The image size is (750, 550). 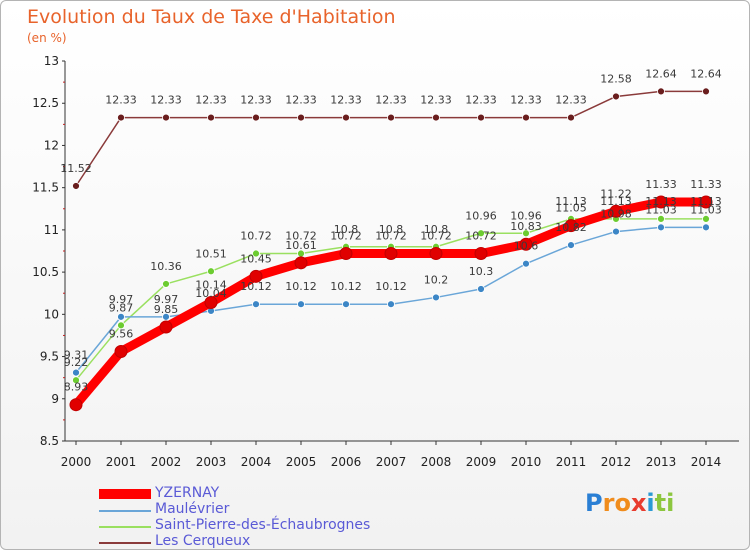 What do you see at coordinates (166, 462) in the screenshot?
I see `x-tick-label: 2002` at bounding box center [166, 462].